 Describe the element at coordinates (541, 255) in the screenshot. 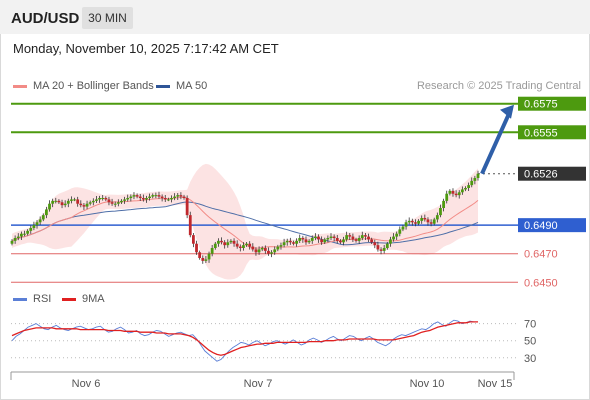

I see `support-label: 0.6470` at that location.